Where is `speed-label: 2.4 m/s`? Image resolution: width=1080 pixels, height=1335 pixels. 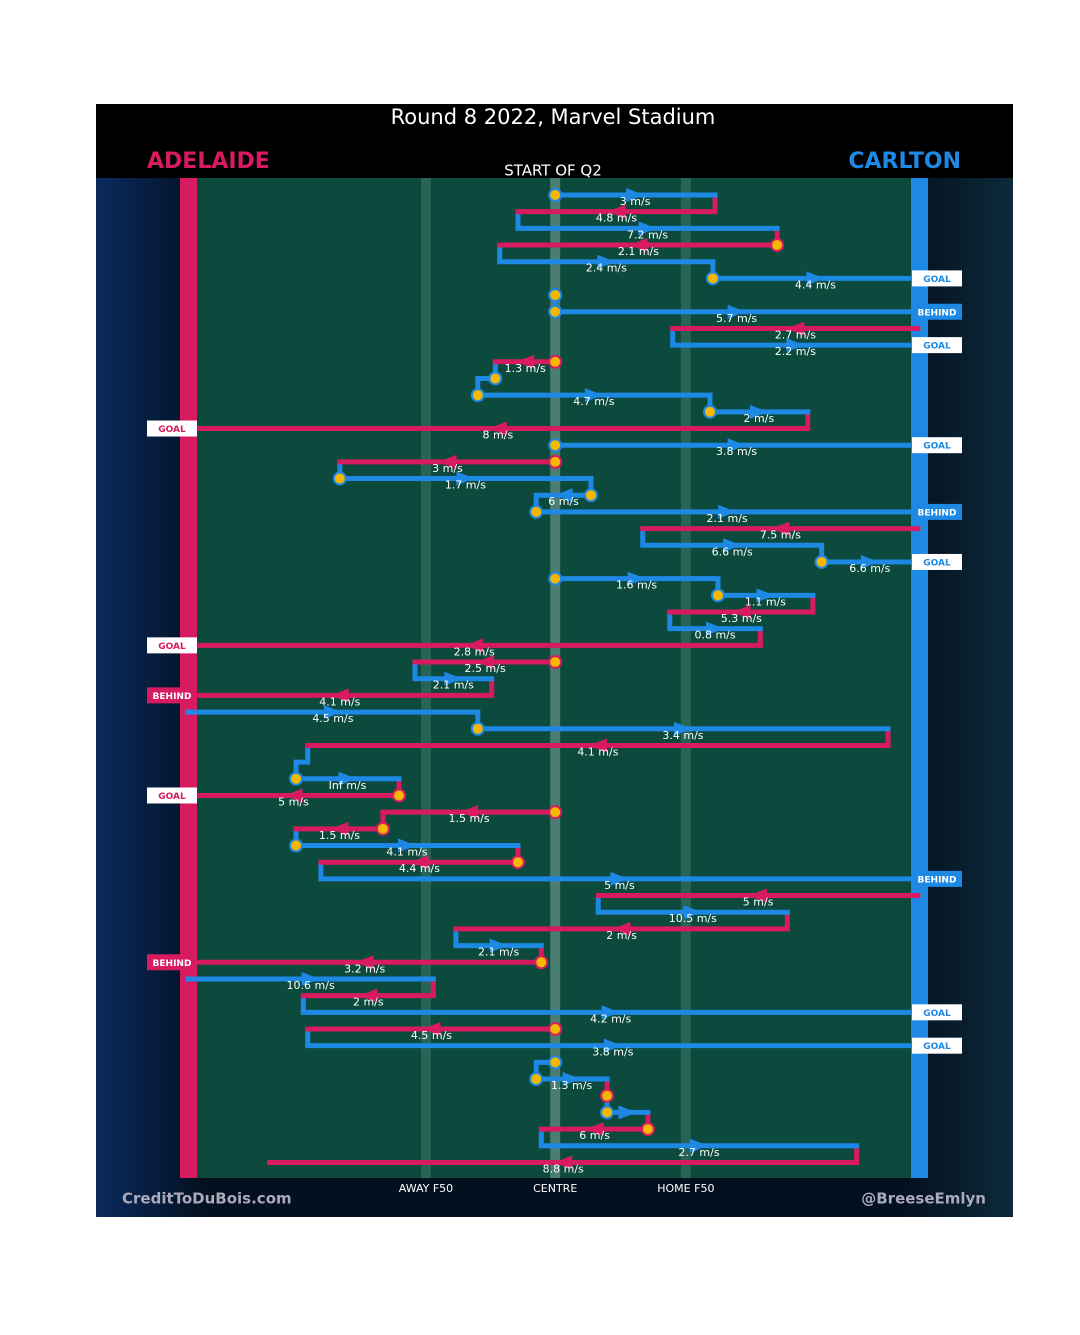
speed-label: 2.4 m/s is located at coordinates (606, 268).